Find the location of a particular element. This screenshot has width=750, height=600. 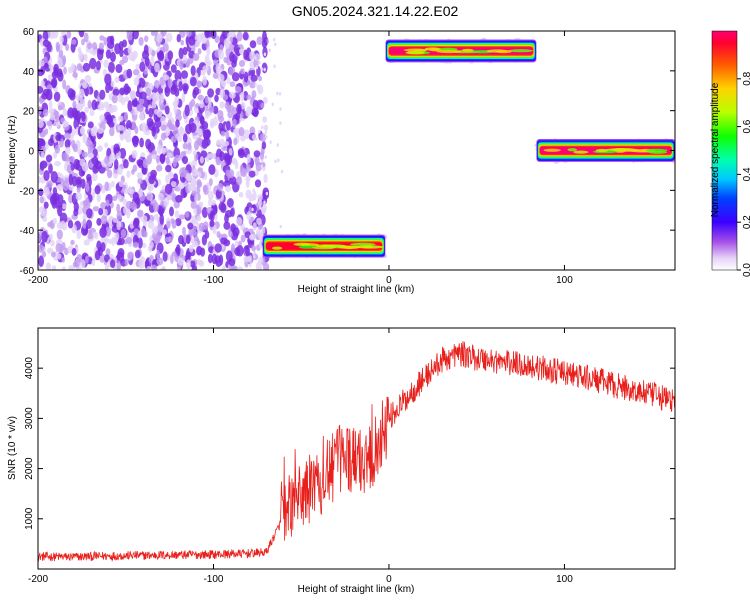

y-tick-label: 40 is located at coordinates (29, 72).